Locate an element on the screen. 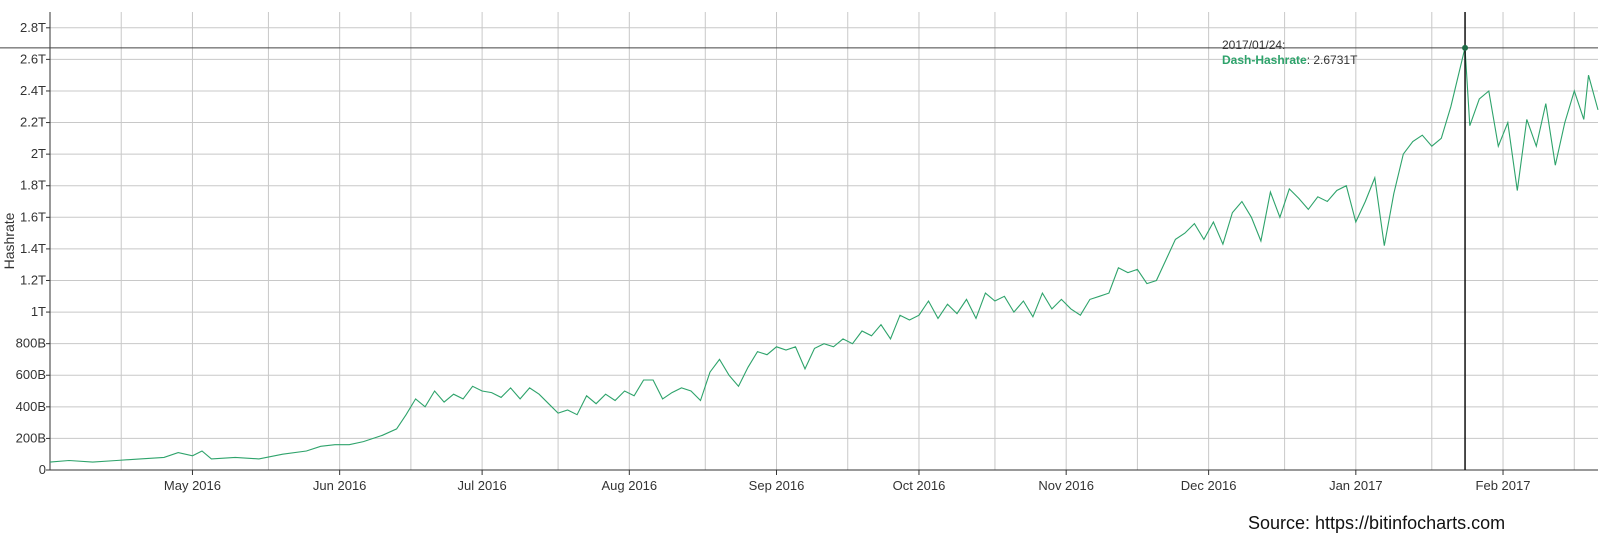 This screenshot has height=554, width=1600. crosshair-point is located at coordinates (1465, 47).